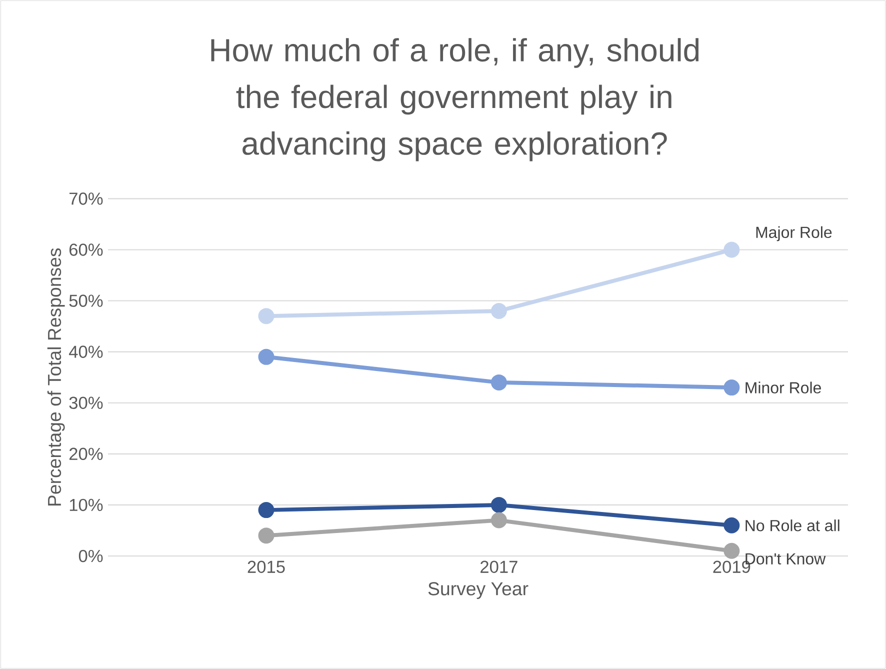  Describe the element at coordinates (86, 402) in the screenshot. I see `y-tick-label: 30%` at that location.